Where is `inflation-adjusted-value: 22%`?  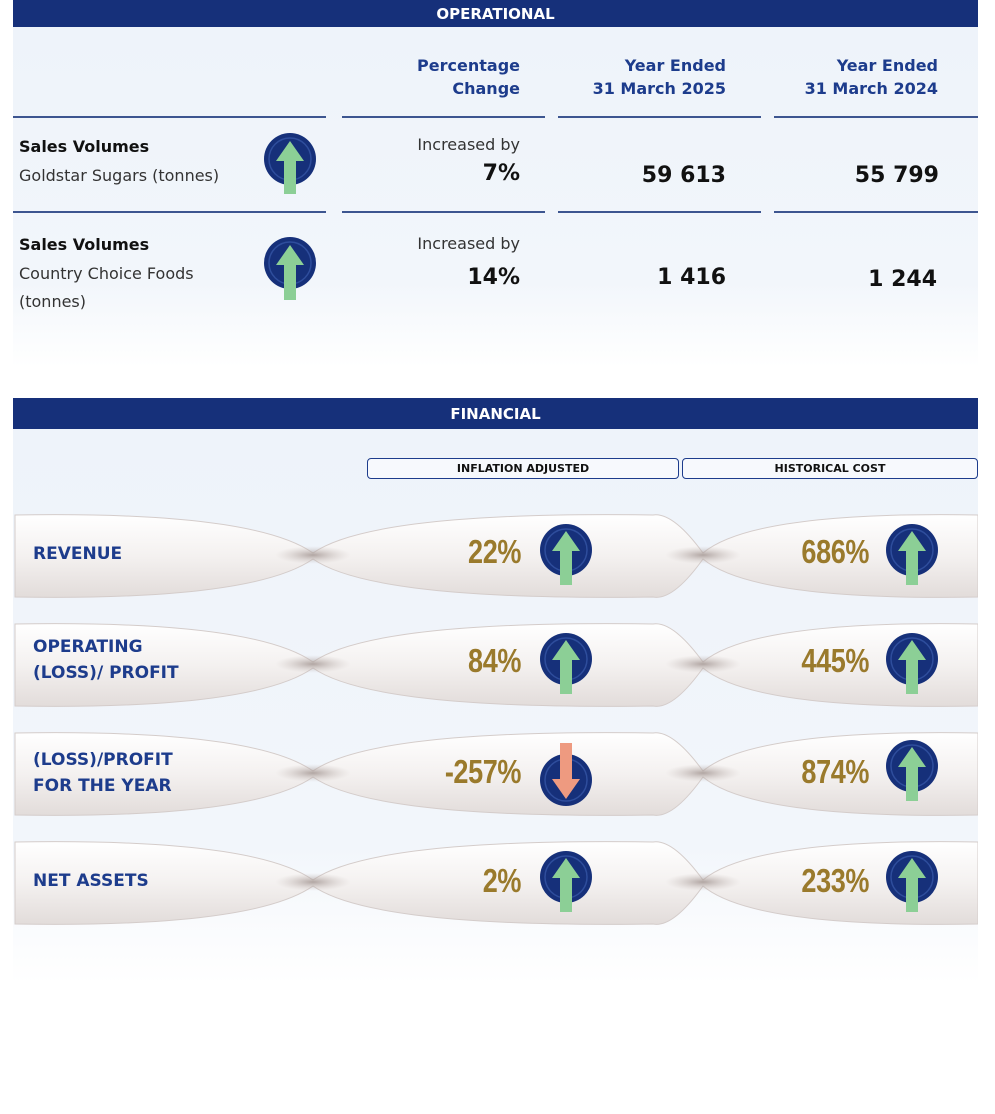
inflation-adjusted-value: 22% is located at coordinates (494, 551).